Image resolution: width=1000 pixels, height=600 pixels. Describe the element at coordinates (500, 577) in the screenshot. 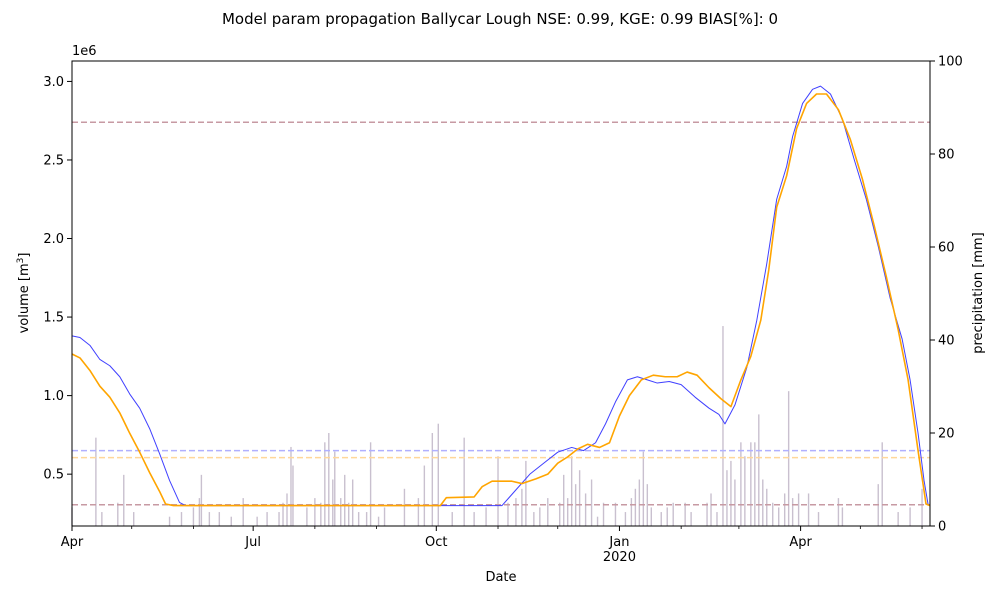

I see `x-axis-label: Date` at that location.